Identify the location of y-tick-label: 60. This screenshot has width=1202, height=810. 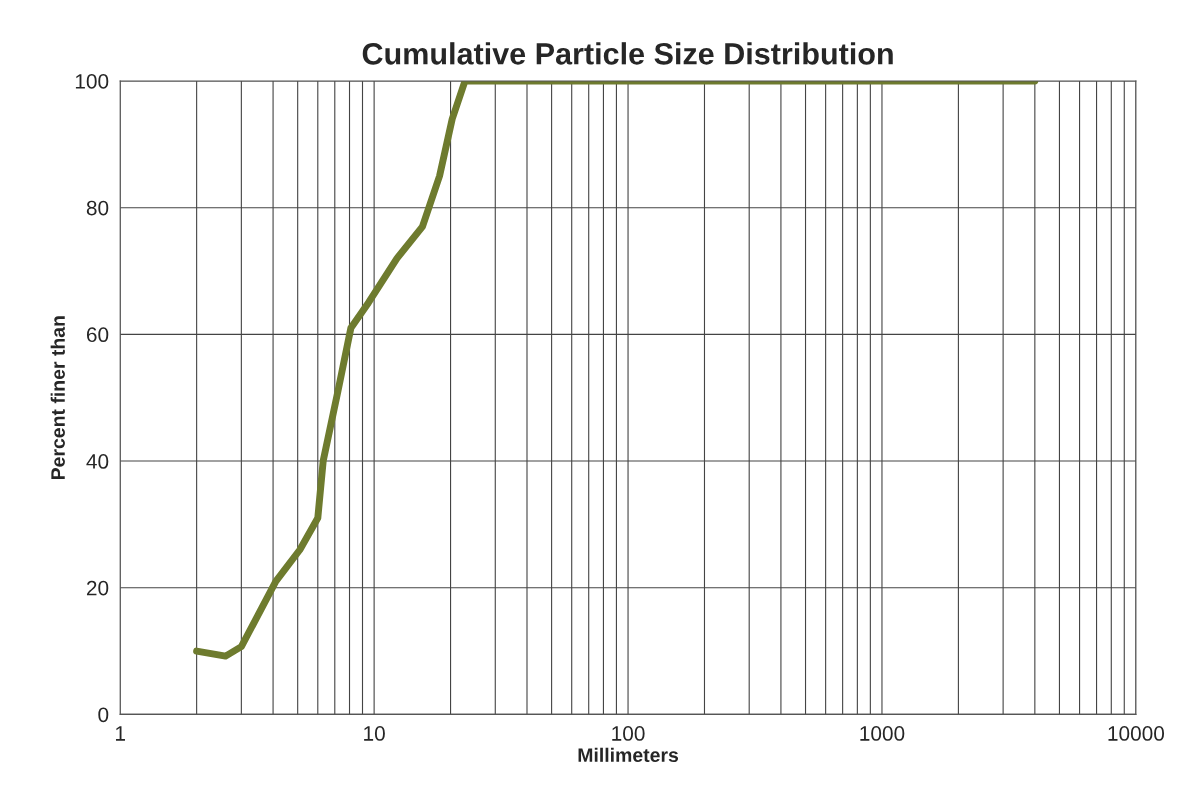
(97, 335).